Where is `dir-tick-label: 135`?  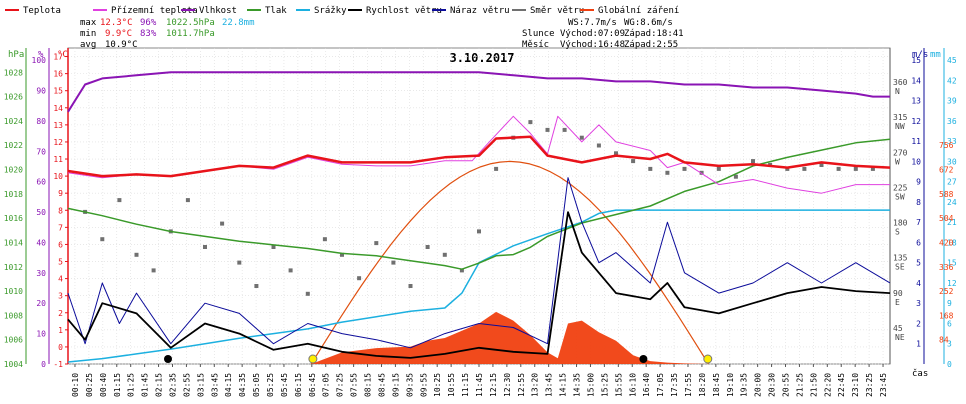 dir-tick-label: 135 is located at coordinates (900, 258).